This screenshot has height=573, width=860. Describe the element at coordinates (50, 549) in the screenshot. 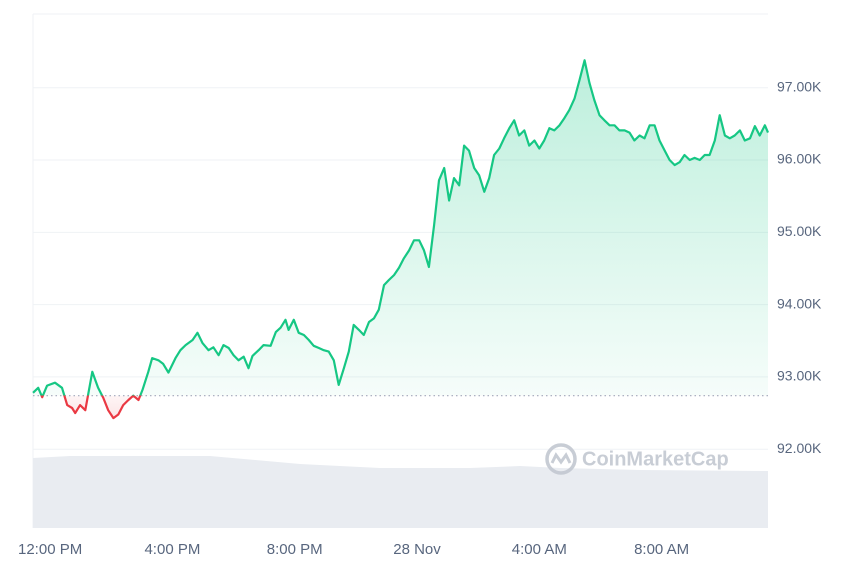

I see `x-tick-label: 12:00 PM` at that location.